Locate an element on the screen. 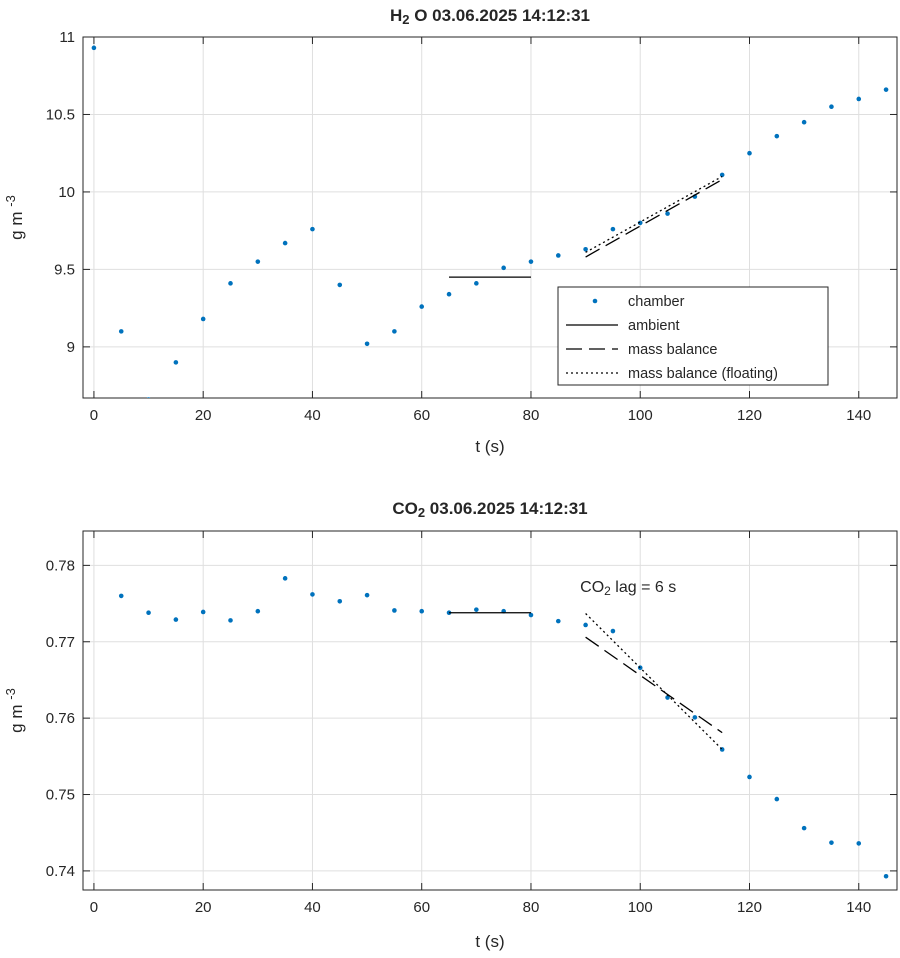 This screenshot has height=958, width=900. y-tick-label: 0.75 is located at coordinates (60, 795).